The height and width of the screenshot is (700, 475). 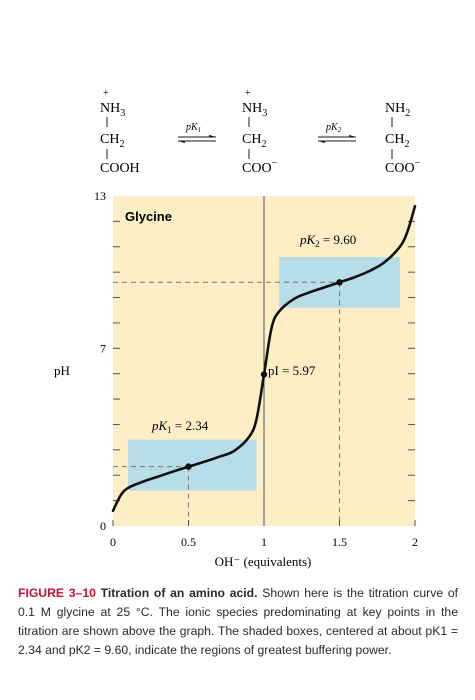 What do you see at coordinates (148, 216) in the screenshot?
I see `panel-label: Glycine` at bounding box center [148, 216].